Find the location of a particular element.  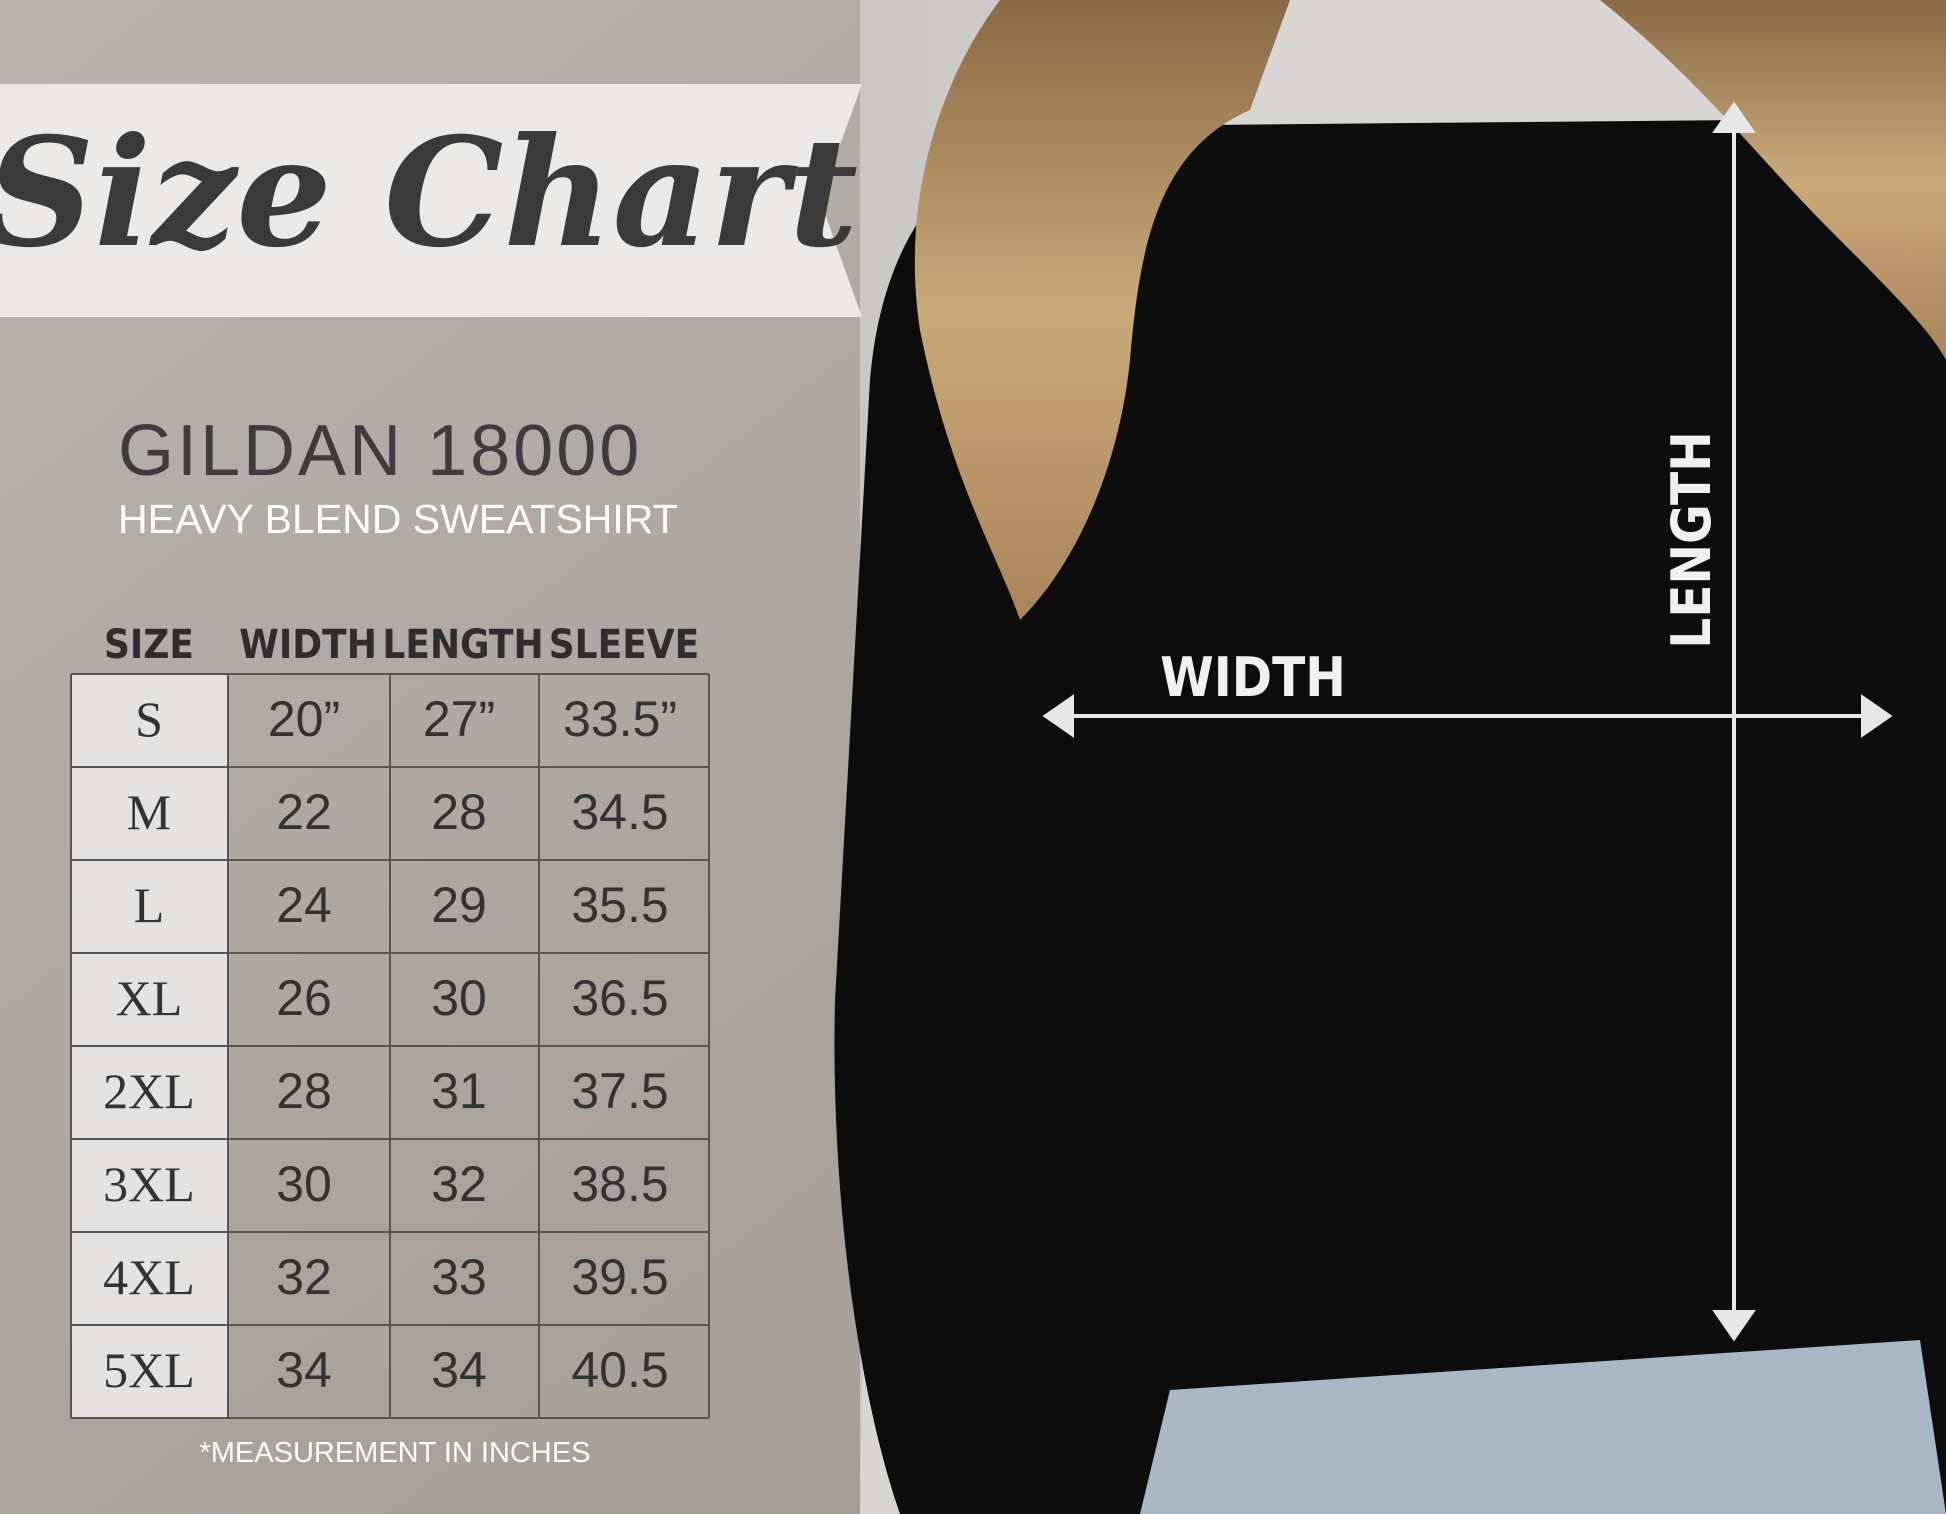

measure-cell: 33.5” is located at coordinates (620, 719).